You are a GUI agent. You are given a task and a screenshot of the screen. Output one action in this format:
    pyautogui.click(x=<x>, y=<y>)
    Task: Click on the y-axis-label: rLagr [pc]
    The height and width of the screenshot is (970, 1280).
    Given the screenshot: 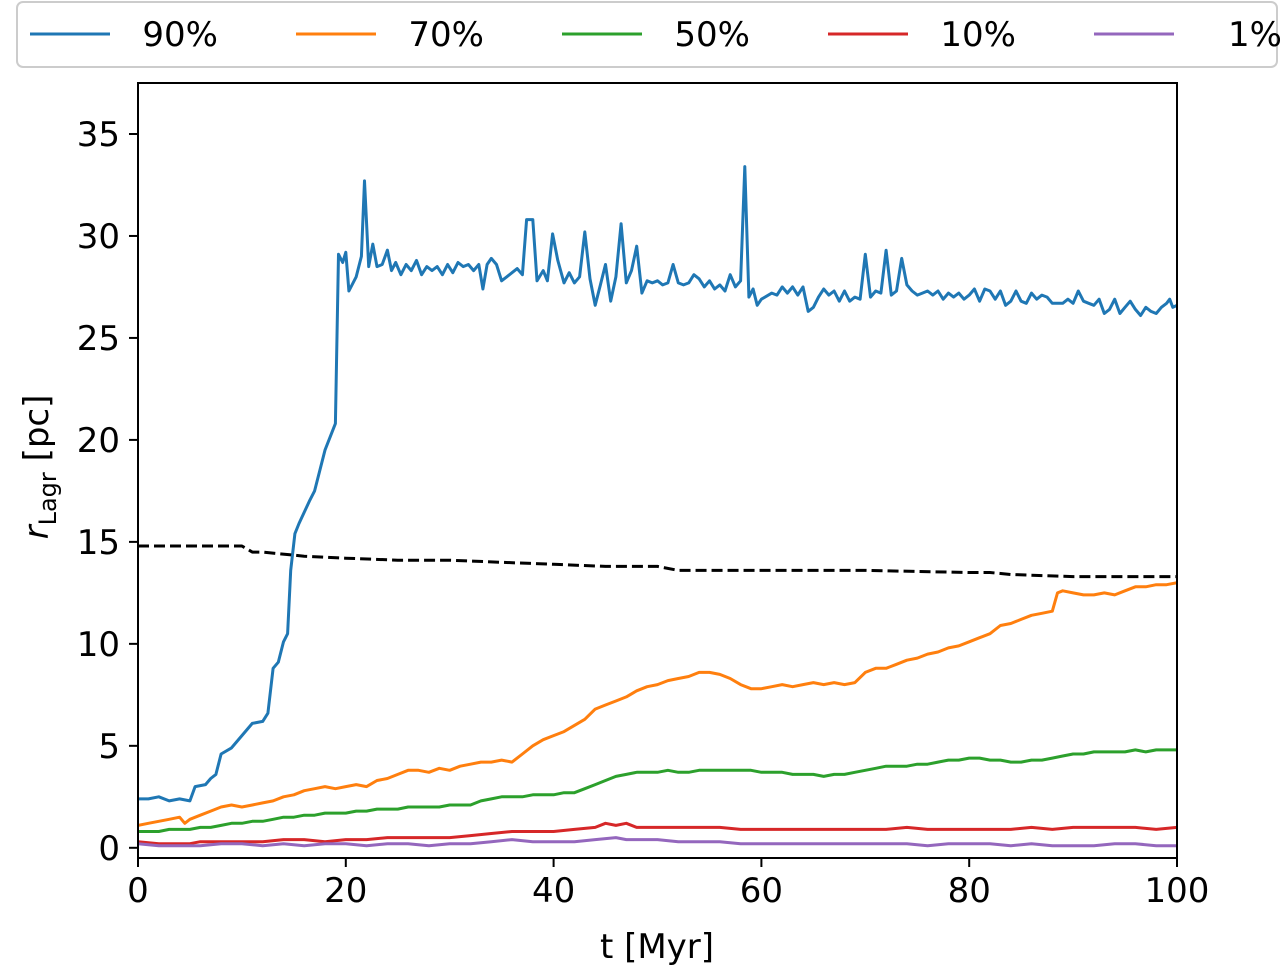 What is the action you would take?
    pyautogui.click(x=39, y=467)
    